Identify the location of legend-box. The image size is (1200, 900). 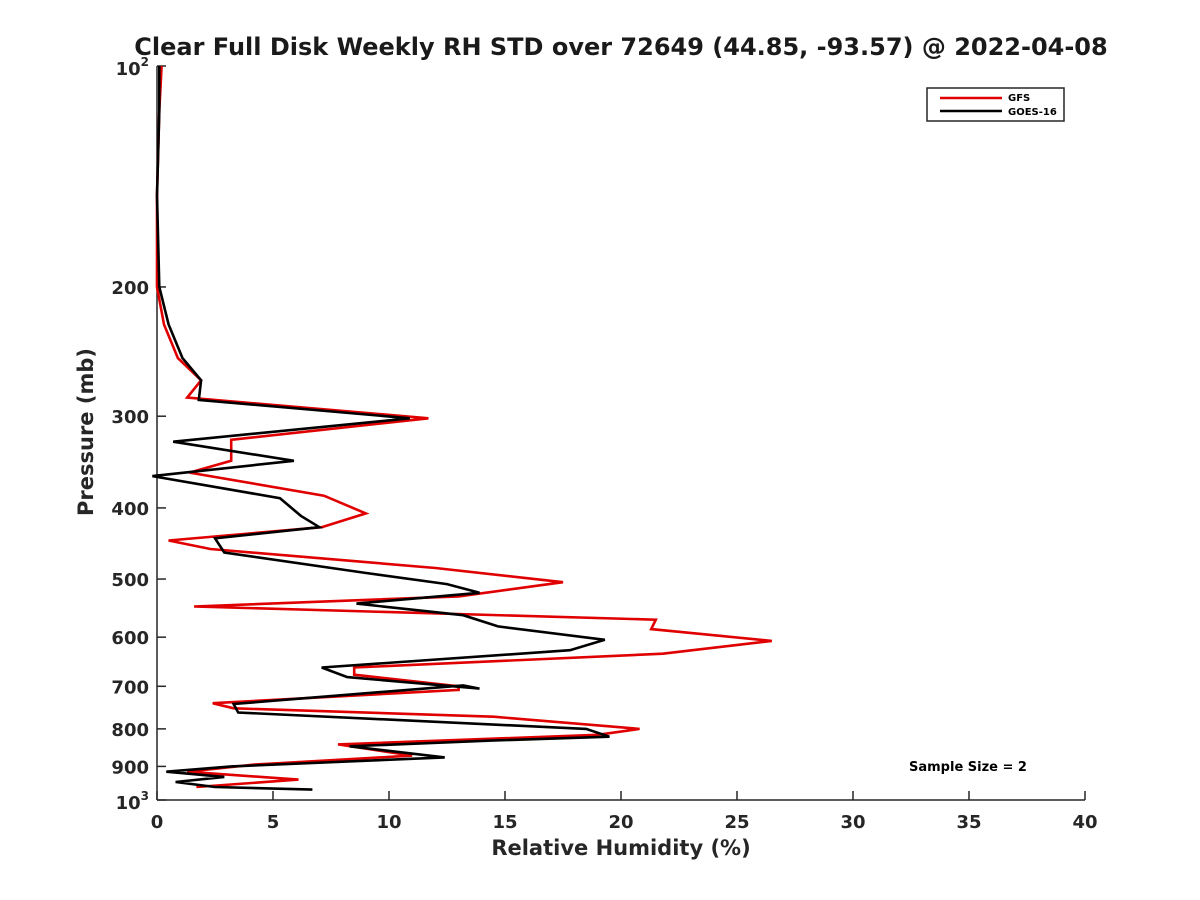
(995, 104).